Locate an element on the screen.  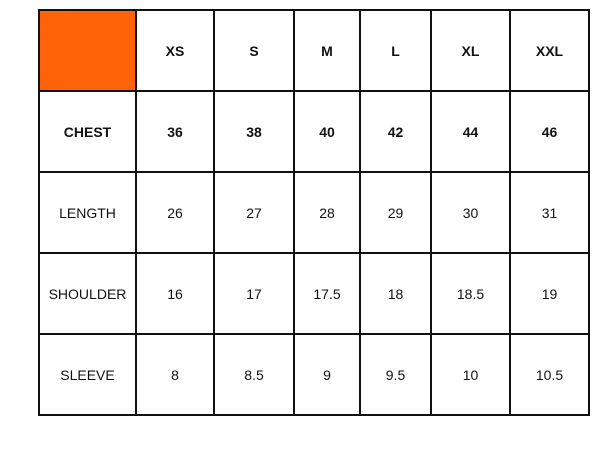
measurement-cell: 18 is located at coordinates (395, 293).